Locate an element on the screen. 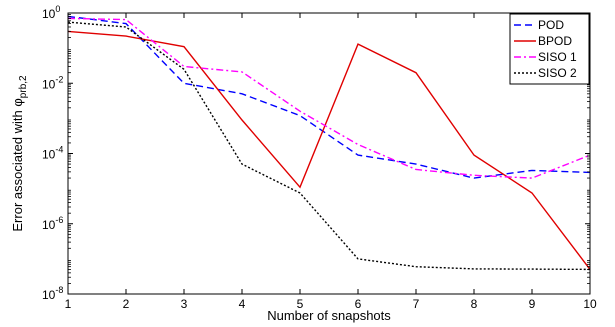  y-tick-label: 10⁻⁶ is located at coordinates (52, 223).